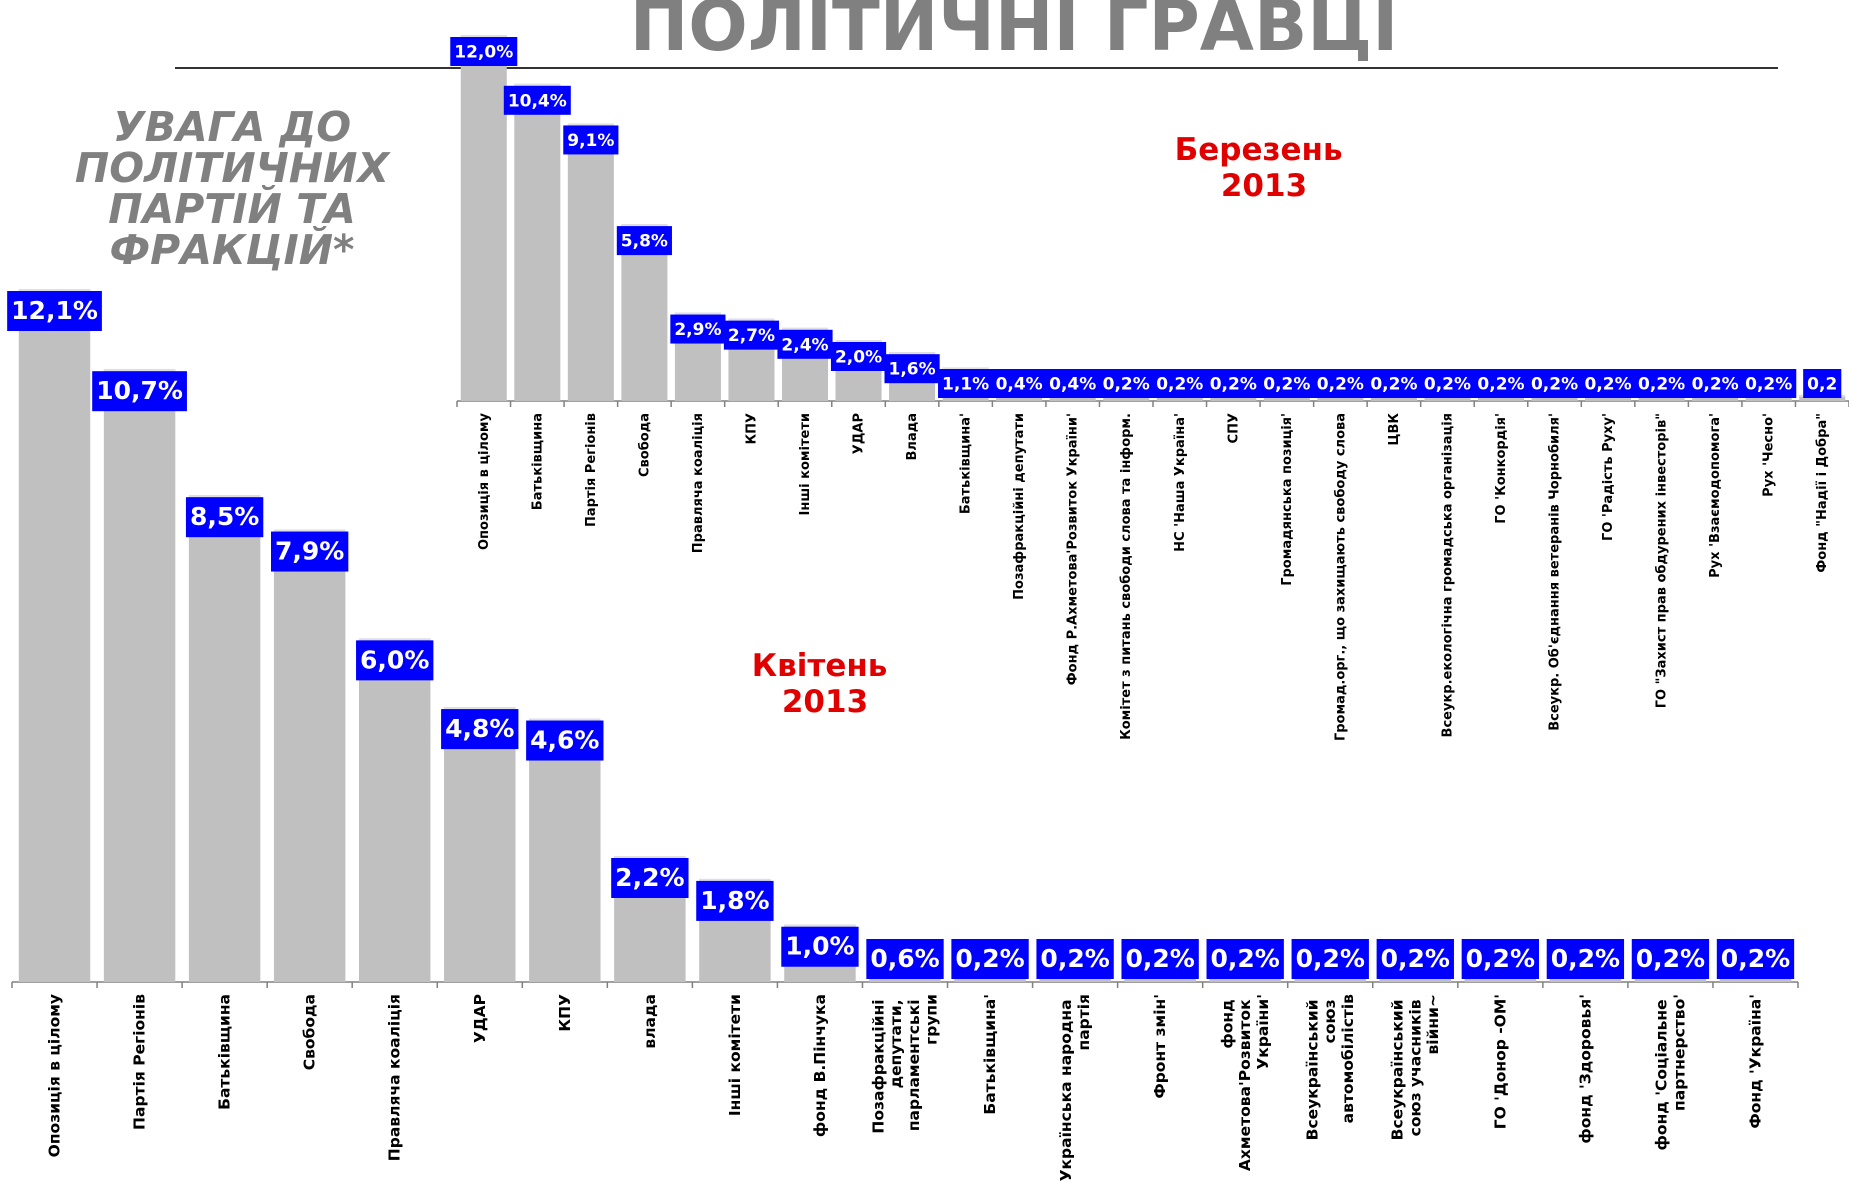 The width and height of the screenshot is (1849, 1204). Describe the element at coordinates (1554, 572) in the screenshot. I see `x-tick-label-group: Всеукр. Об'єднання ветеранів Чорнобиля'` at that location.